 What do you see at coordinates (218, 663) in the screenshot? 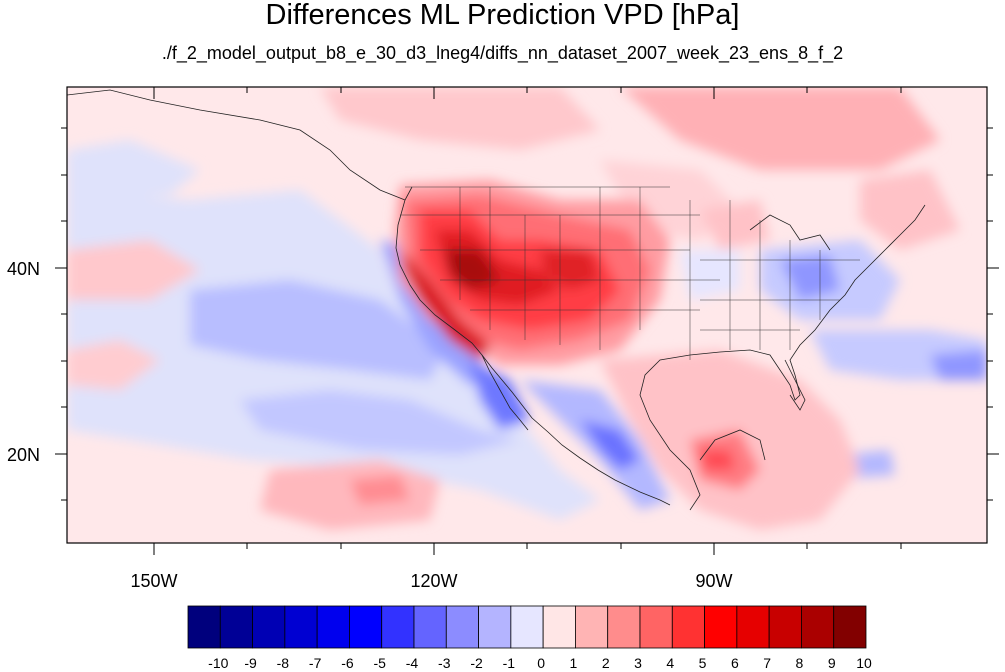
I see `colorbar-tick-label: -10` at bounding box center [218, 663].